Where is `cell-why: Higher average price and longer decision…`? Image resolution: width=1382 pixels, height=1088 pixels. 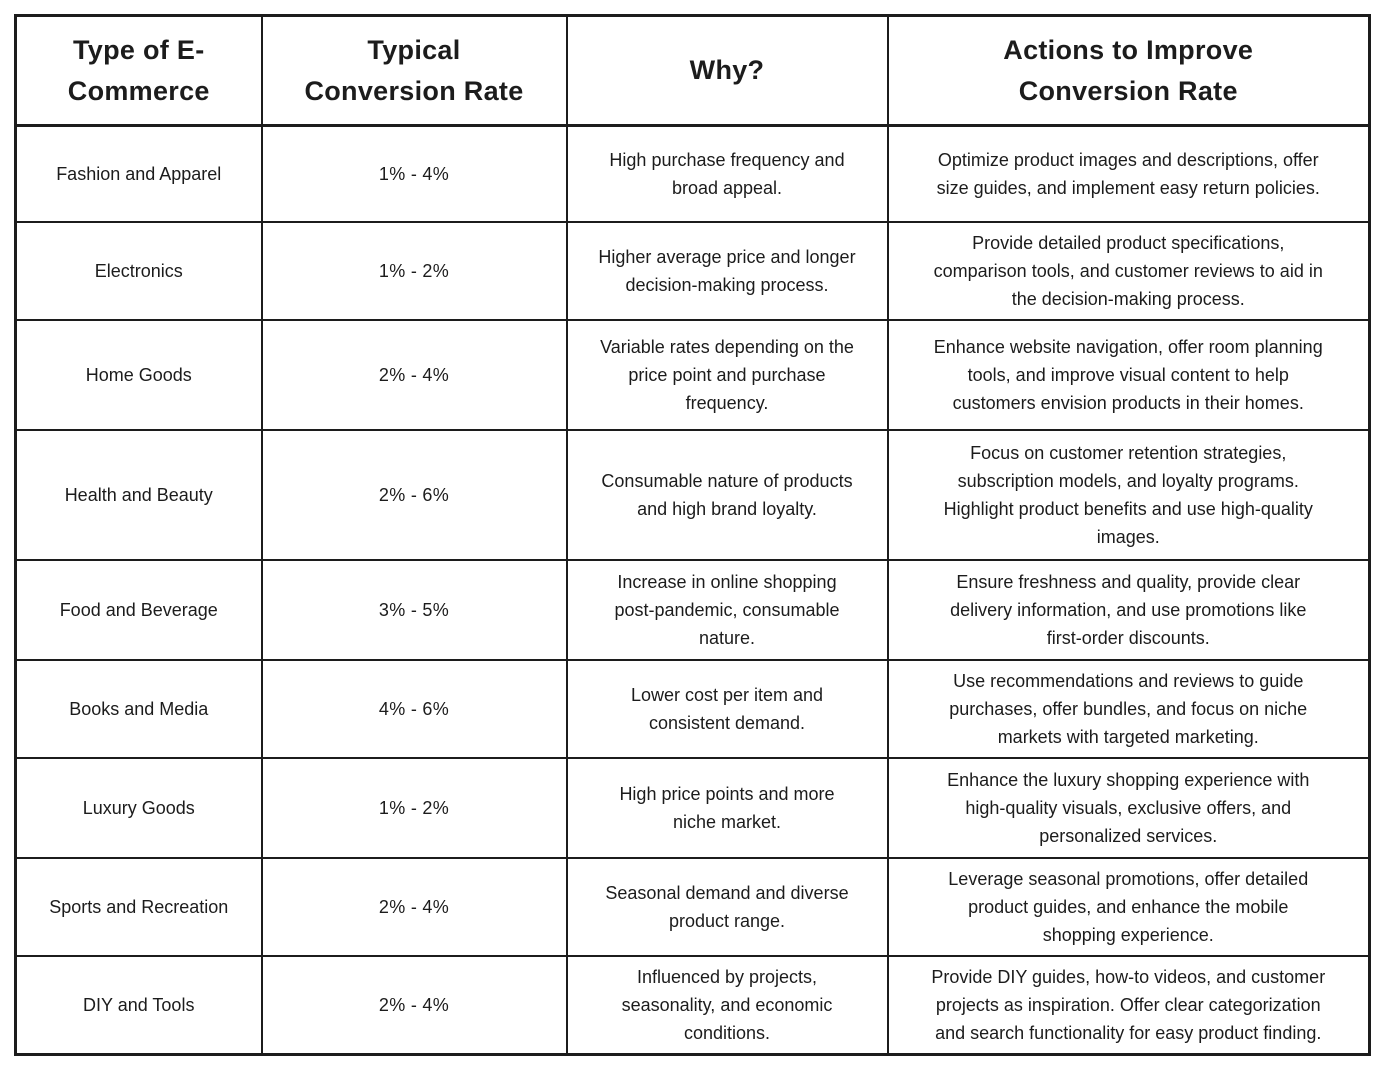 cell-why: Higher average price and longer decision… is located at coordinates (727, 270).